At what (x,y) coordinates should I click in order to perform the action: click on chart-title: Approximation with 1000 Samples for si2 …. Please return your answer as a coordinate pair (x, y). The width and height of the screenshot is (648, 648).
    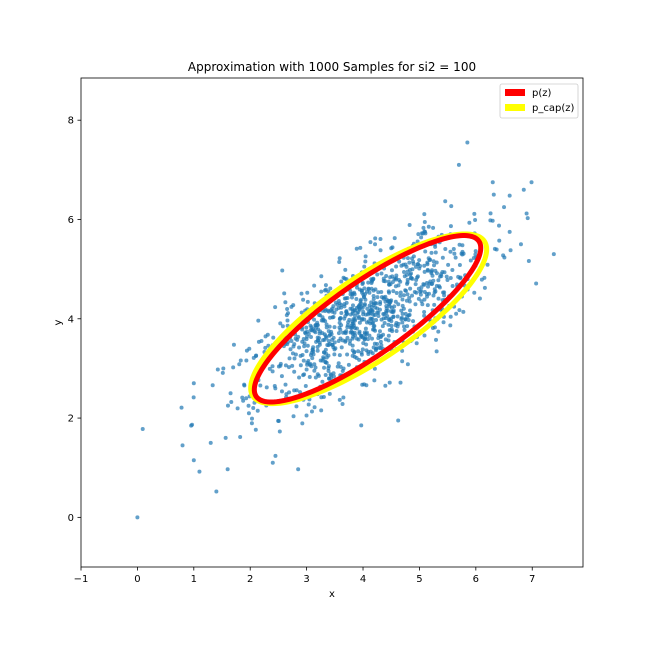
    Looking at the image, I should click on (332, 67).